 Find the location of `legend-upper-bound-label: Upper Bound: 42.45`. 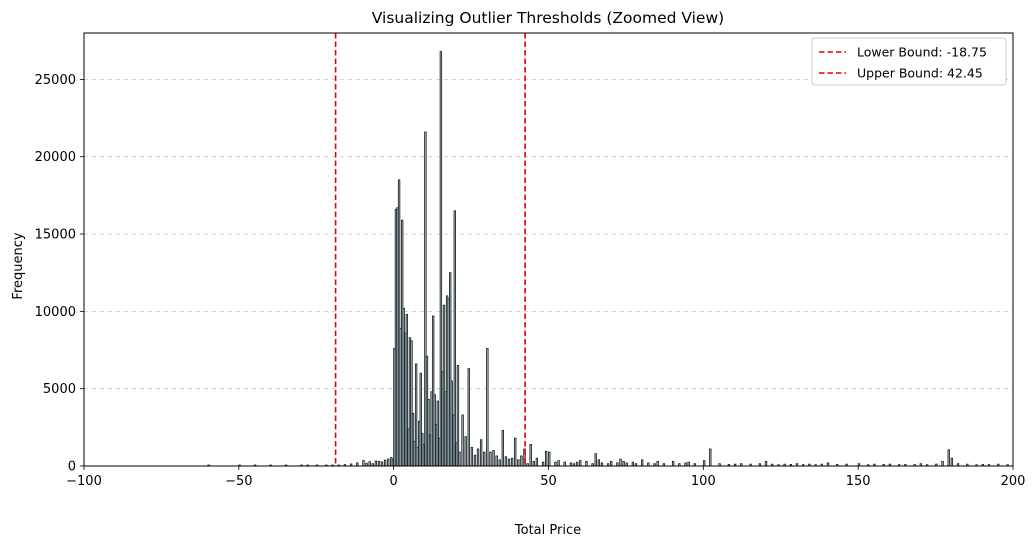

legend-upper-bound-label: Upper Bound: 42.45 is located at coordinates (920, 73).